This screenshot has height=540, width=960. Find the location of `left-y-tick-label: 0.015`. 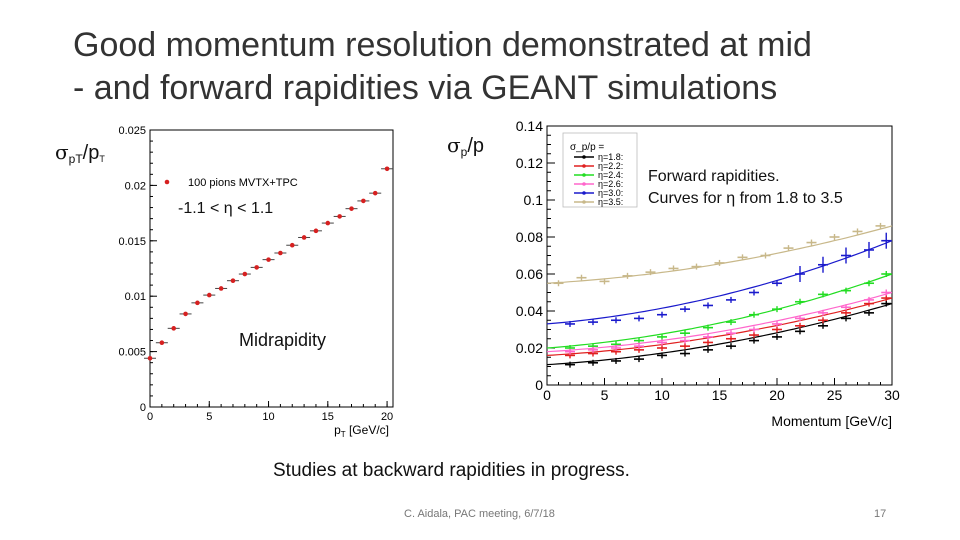

left-y-tick-label: 0.015 is located at coordinates (132, 242).